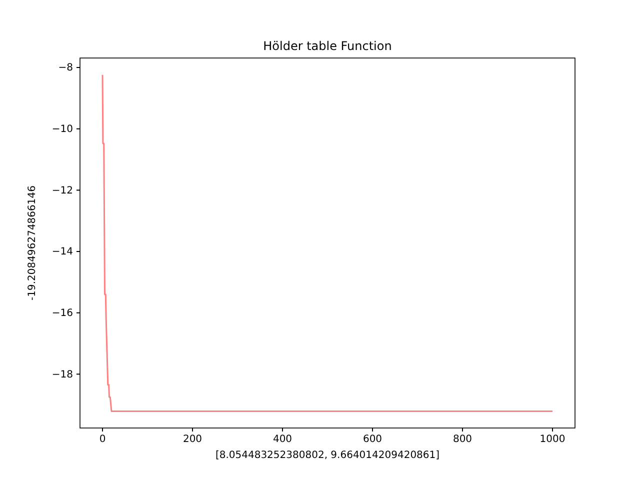 The width and height of the screenshot is (640, 480). I want to click on y-tick-label: −8, so click(65, 68).